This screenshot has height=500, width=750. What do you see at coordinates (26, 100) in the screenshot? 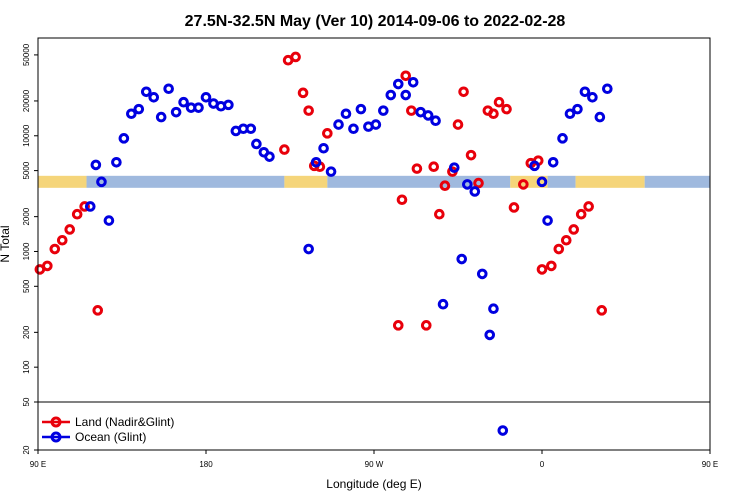
I see `y-tick-label: 20000` at bounding box center [26, 100].